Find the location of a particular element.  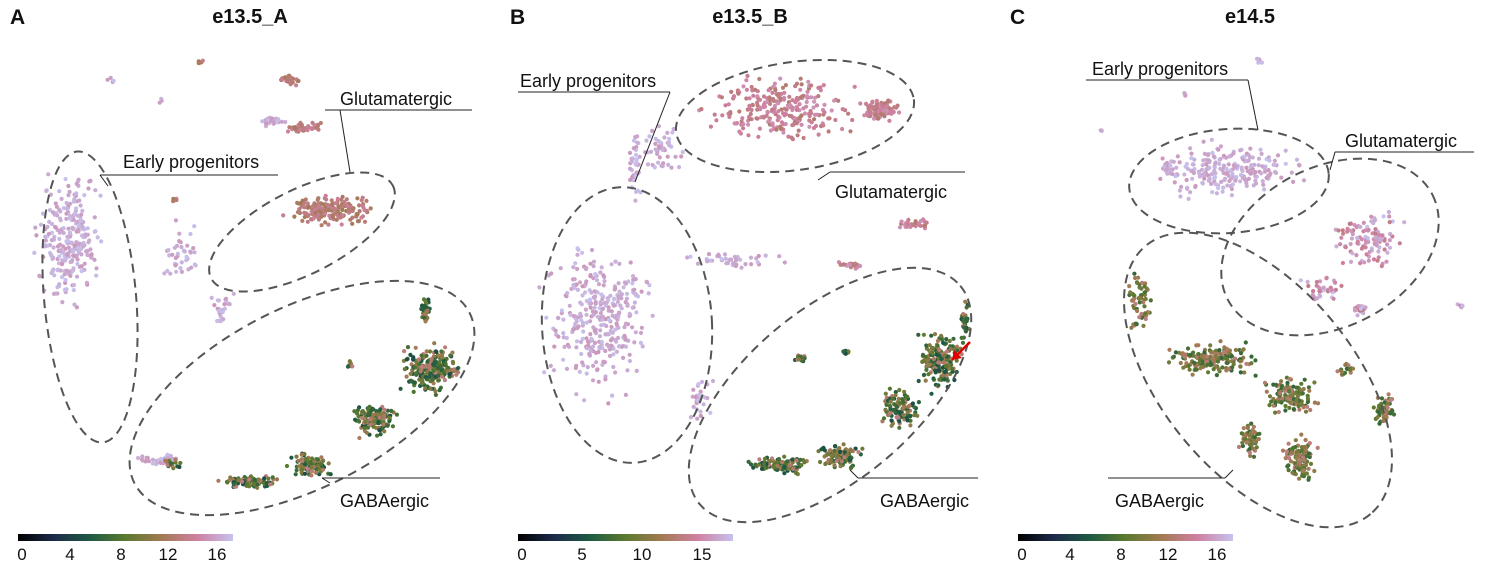

colorbar-tick-label: 16 is located at coordinates (217, 554).